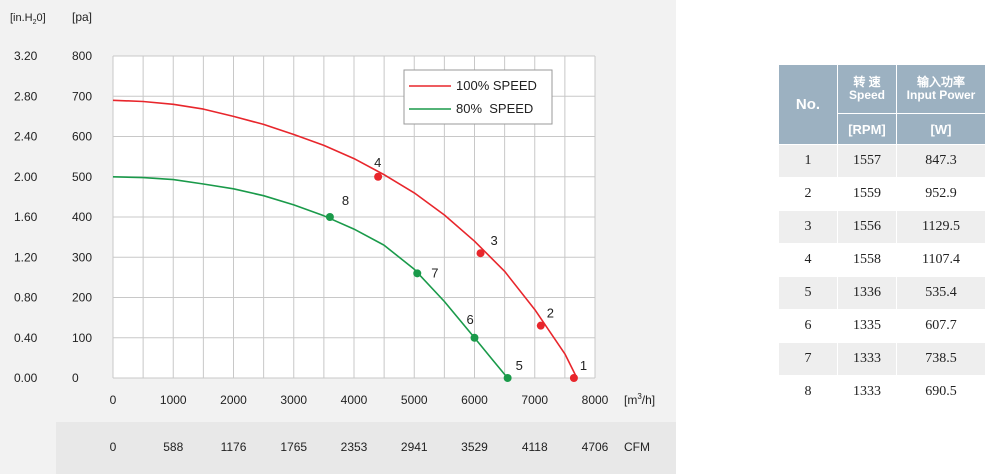 This screenshot has width=988, height=474. Describe the element at coordinates (941, 194) in the screenshot. I see `row-power: 952.9` at that location.